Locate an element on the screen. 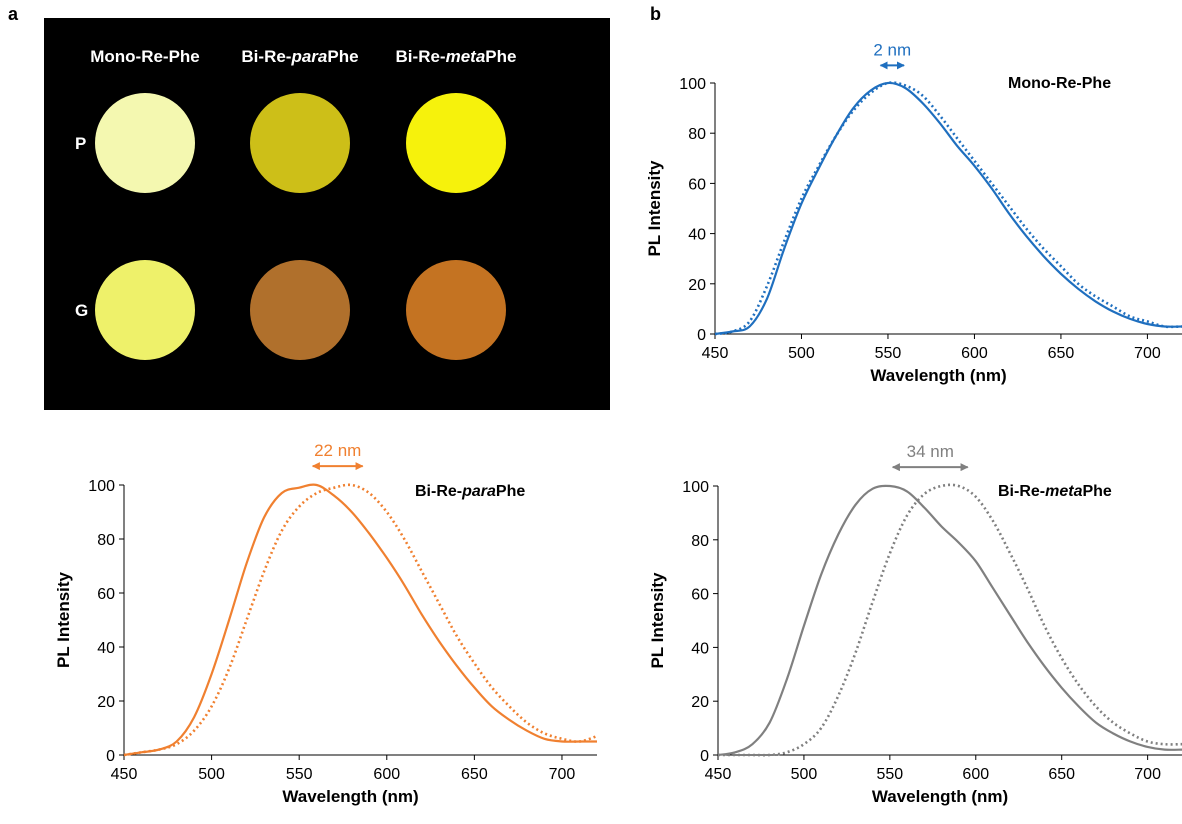 The height and width of the screenshot is (824, 1182). chart-title: Bi-Re-metaPhe is located at coordinates (1055, 491).